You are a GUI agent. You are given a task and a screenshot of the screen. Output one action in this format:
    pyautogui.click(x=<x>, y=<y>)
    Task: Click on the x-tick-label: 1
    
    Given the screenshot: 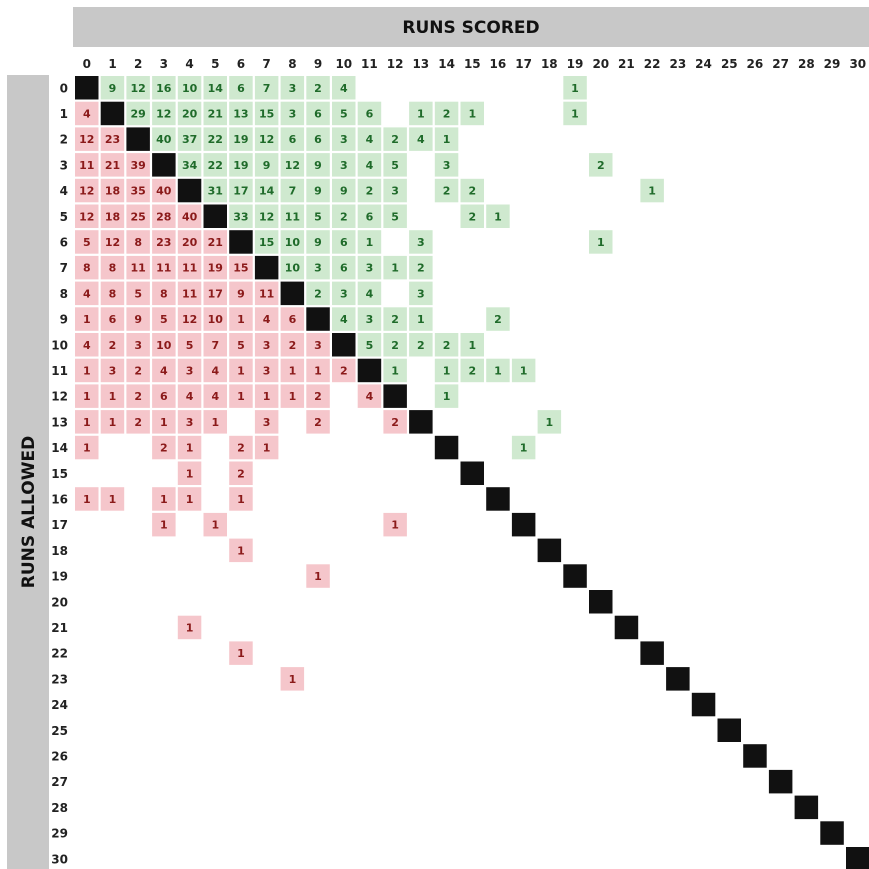 What is the action you would take?
    pyautogui.click(x=112, y=64)
    